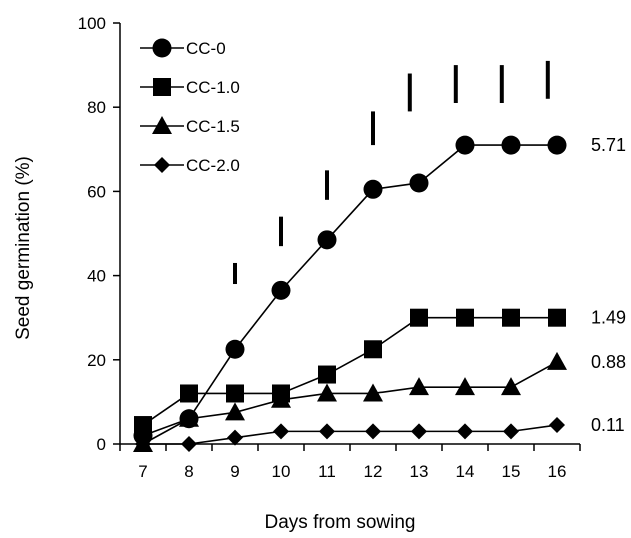 The height and width of the screenshot is (538, 631). Describe the element at coordinates (92, 23) in the screenshot. I see `y-tick-label: 100` at that location.